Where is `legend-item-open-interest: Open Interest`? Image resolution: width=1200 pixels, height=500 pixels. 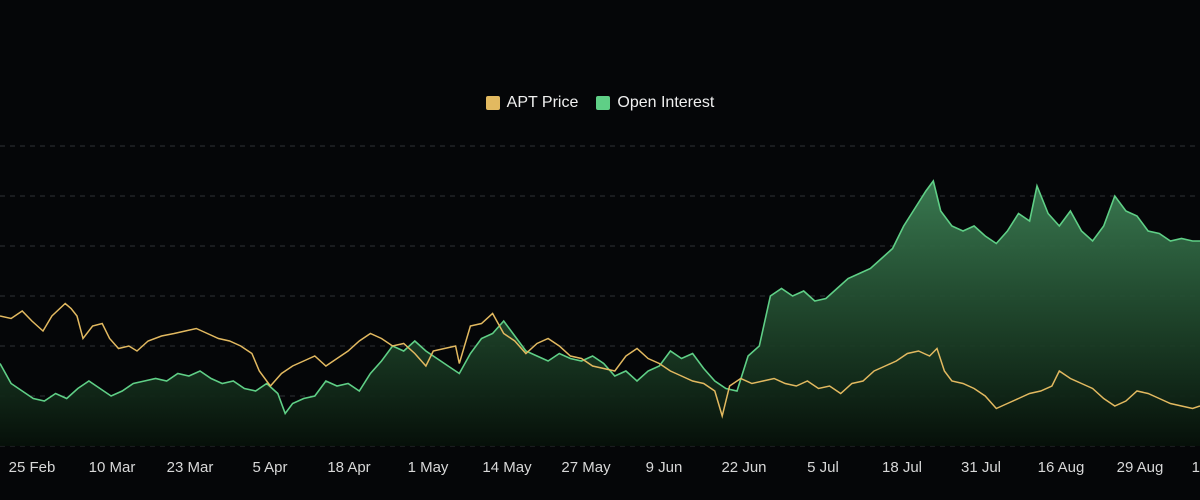 legend-item-open-interest: Open Interest is located at coordinates (655, 103).